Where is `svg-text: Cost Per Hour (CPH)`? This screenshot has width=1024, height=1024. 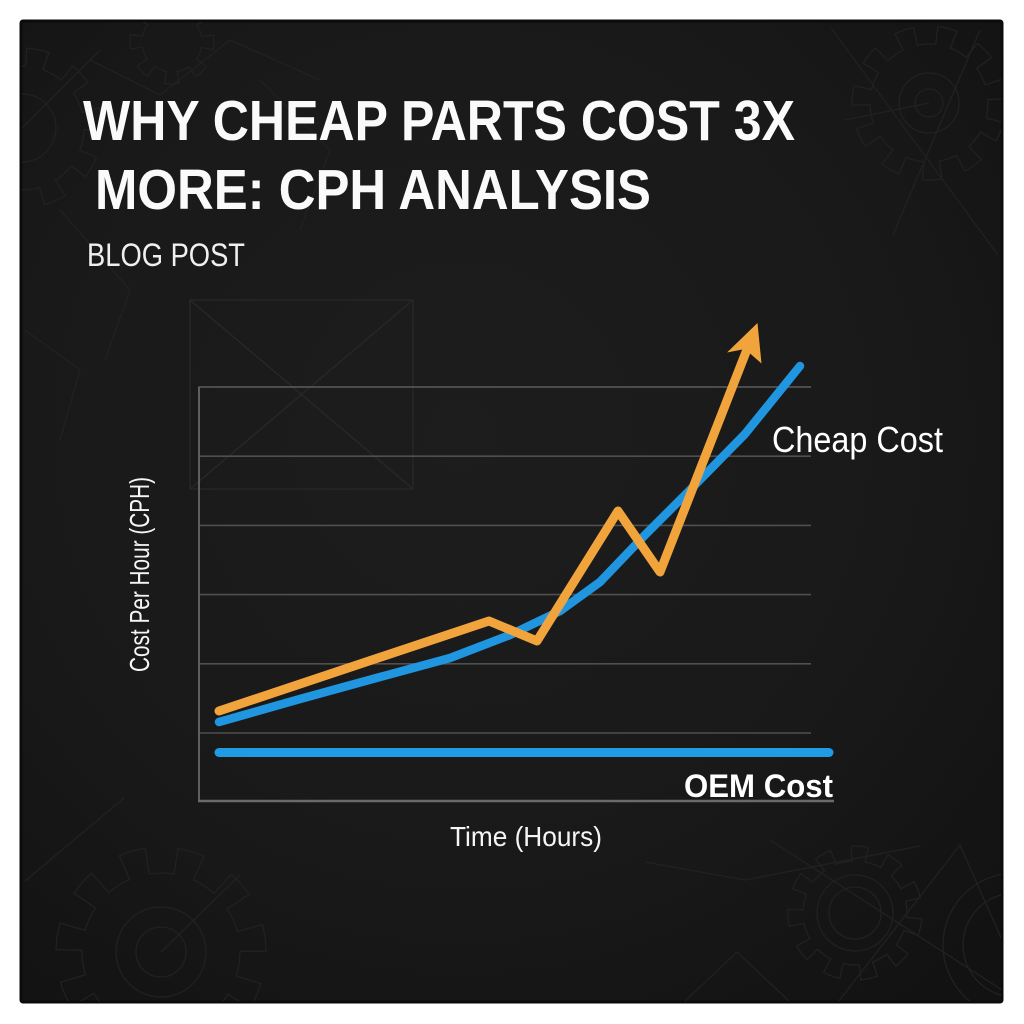 svg-text: Cost Per Hour (CPH) is located at coordinates (139, 574).